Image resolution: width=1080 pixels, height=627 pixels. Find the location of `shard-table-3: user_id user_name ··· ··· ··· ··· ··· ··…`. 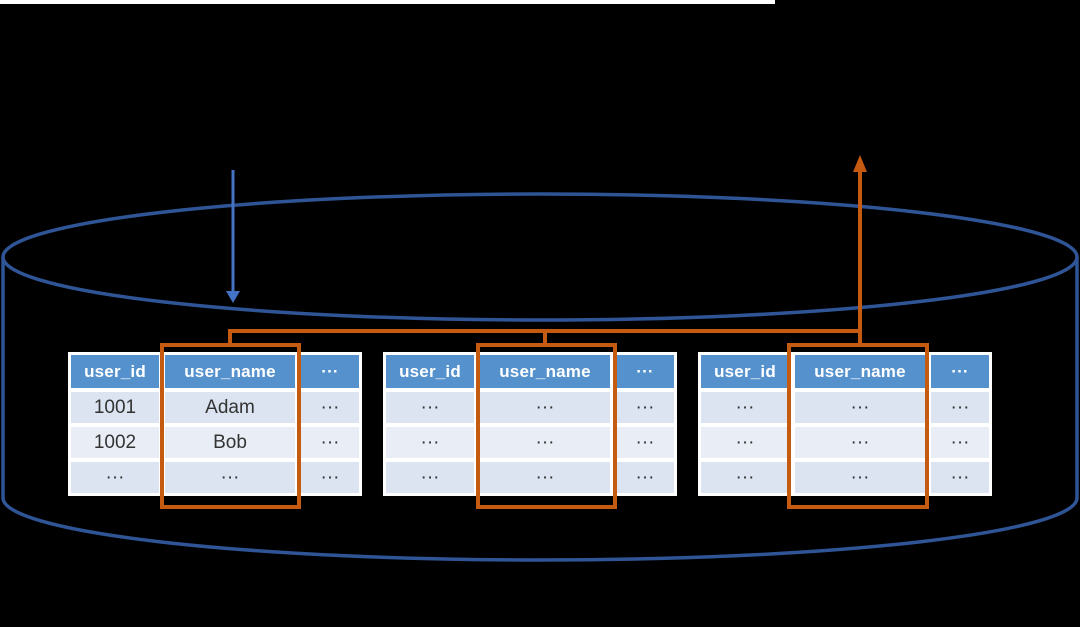

shard-table-3: user_id user_name ··· ··· ··· ··· ··· ··… is located at coordinates (845, 424).